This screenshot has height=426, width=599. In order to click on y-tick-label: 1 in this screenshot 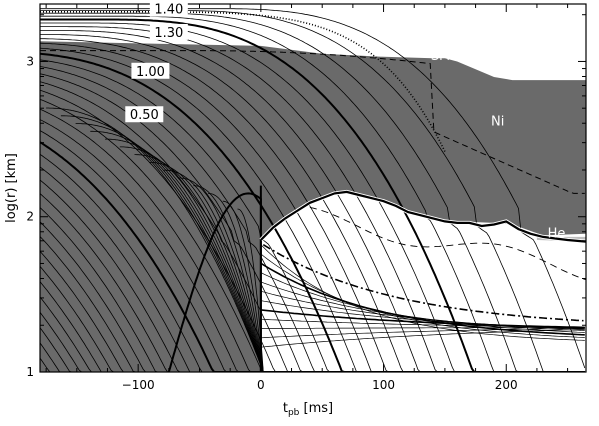, I will do `click(30, 372)`.